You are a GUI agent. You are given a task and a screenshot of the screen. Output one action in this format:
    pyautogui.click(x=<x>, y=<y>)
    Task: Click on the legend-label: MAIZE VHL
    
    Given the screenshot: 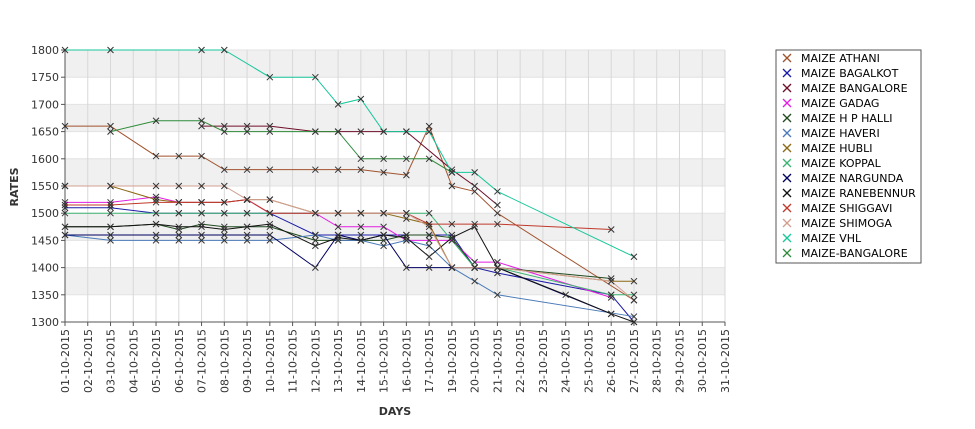 What is the action you would take?
    pyautogui.click(x=831, y=238)
    